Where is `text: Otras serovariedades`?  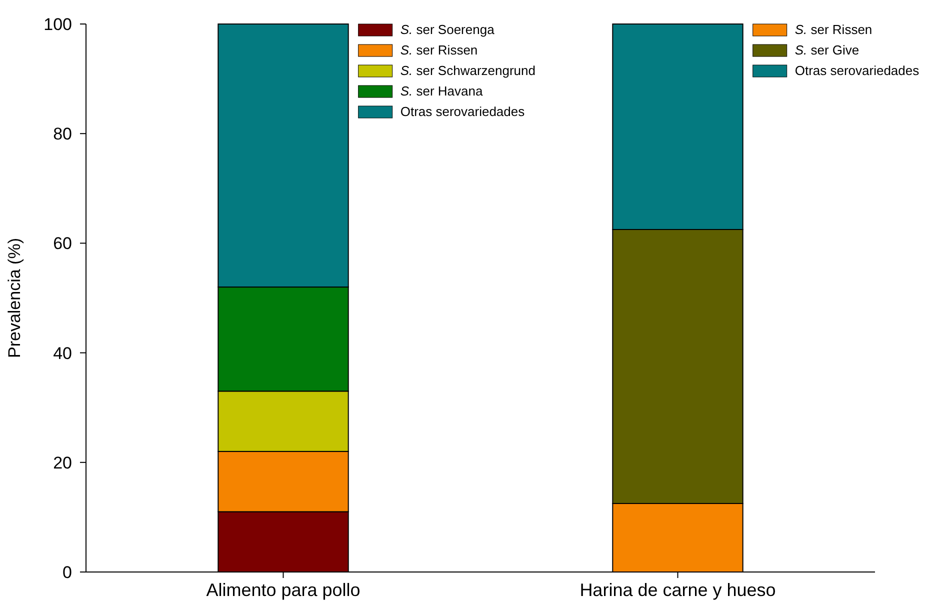
text: Otras serovariedades is located at coordinates (857, 70).